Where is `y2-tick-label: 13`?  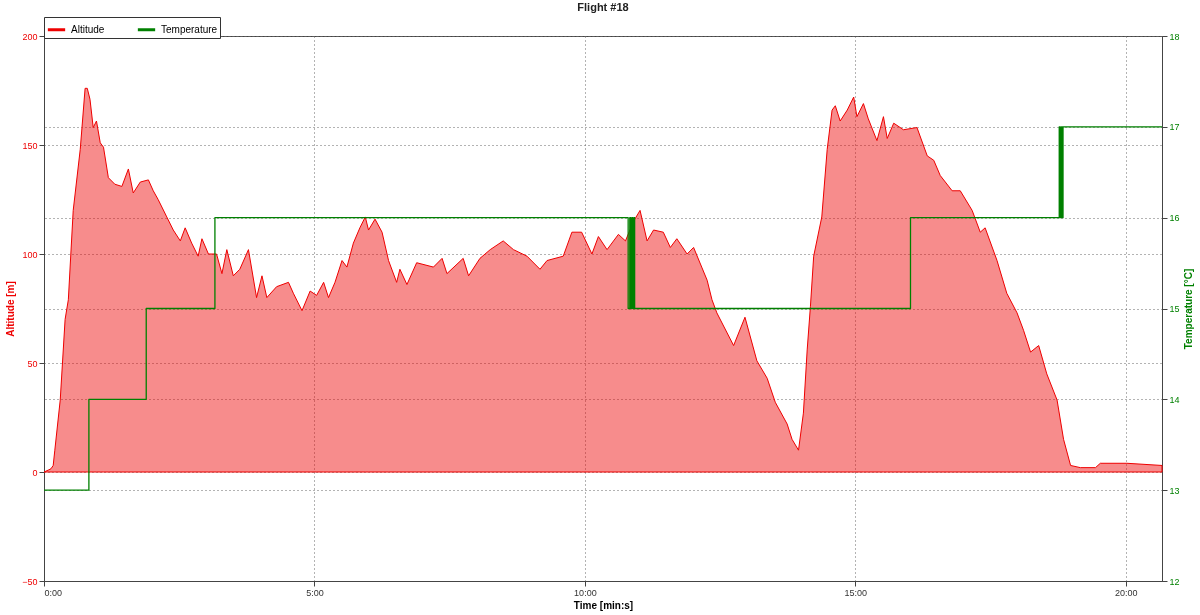
y2-tick-label: 13 is located at coordinates (1174, 490).